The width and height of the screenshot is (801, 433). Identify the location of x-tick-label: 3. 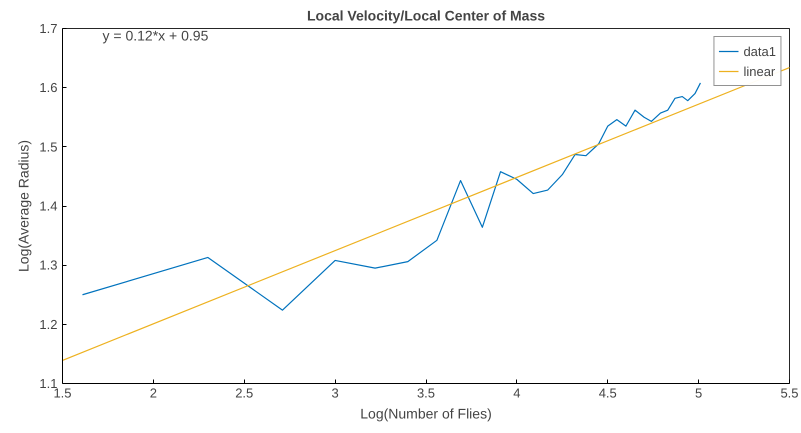
(335, 393).